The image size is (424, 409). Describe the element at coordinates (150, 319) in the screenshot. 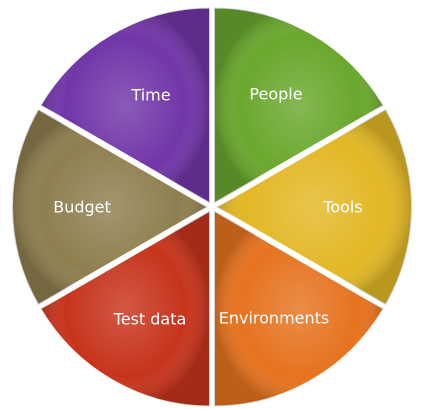

I see `segment-label-test-data: Test data` at that location.